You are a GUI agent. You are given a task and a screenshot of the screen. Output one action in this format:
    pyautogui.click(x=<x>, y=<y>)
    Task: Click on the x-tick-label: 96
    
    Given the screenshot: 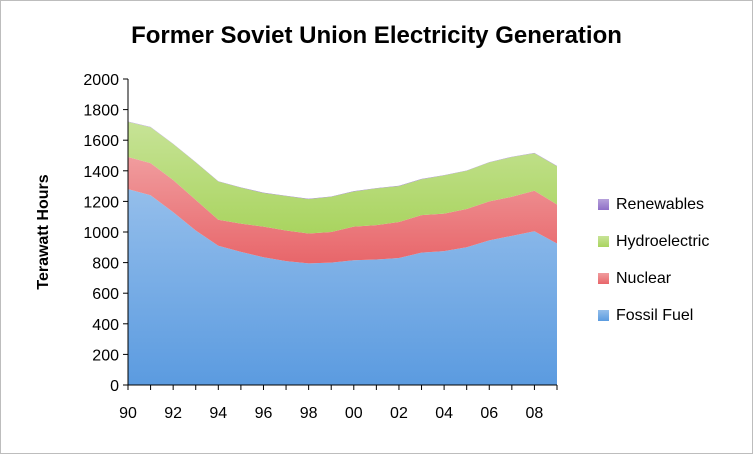 What is the action you would take?
    pyautogui.click(x=264, y=413)
    